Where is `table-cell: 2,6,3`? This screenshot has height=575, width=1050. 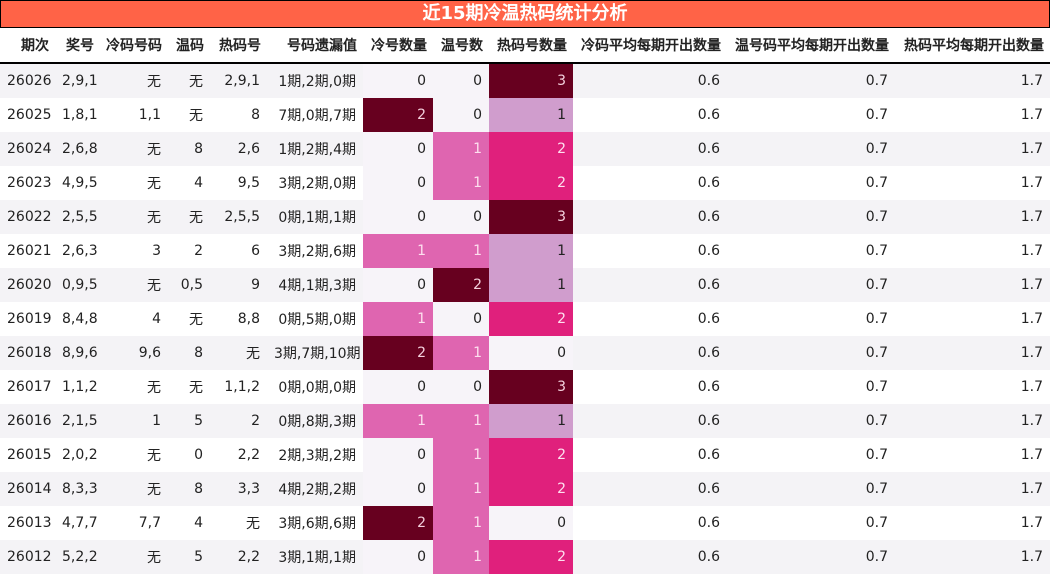 table-cell: 2,6,3 is located at coordinates (77, 251).